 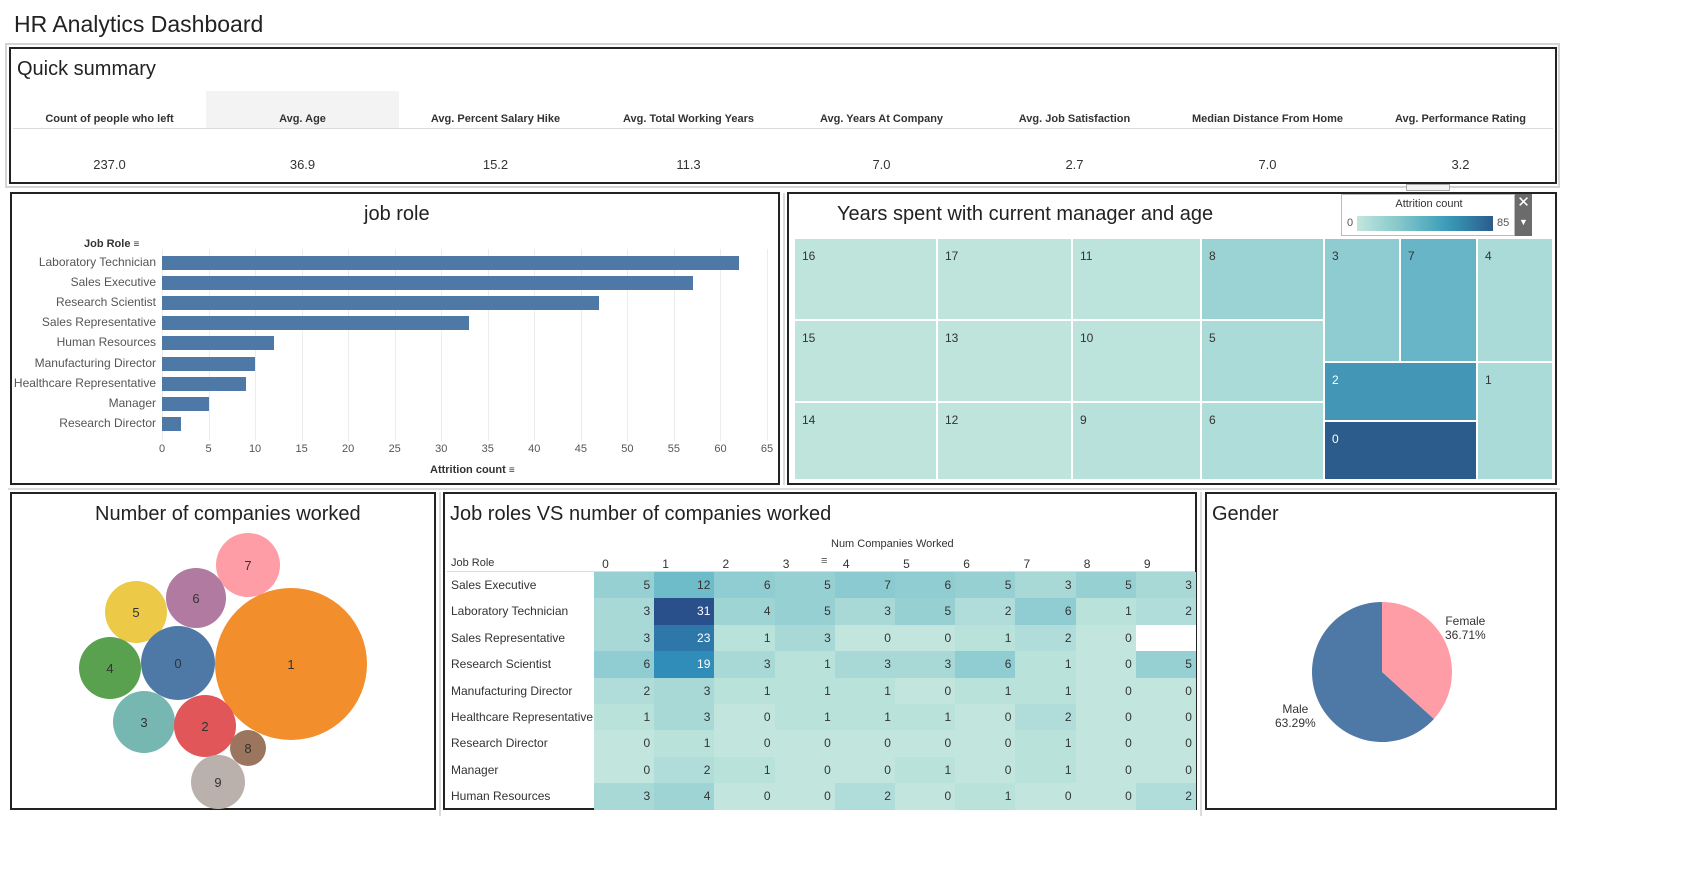 I want to click on legend-control-bar: ✕ ▼, so click(x=1523, y=215).